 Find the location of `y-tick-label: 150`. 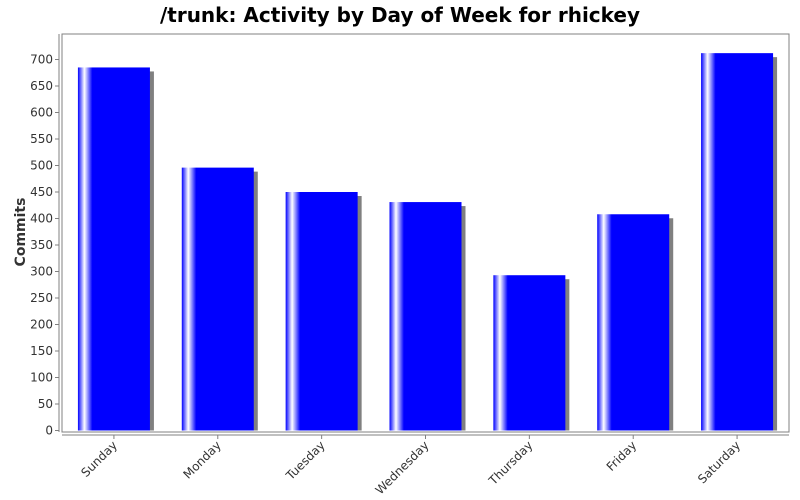

y-tick-label: 150 is located at coordinates (41, 351).